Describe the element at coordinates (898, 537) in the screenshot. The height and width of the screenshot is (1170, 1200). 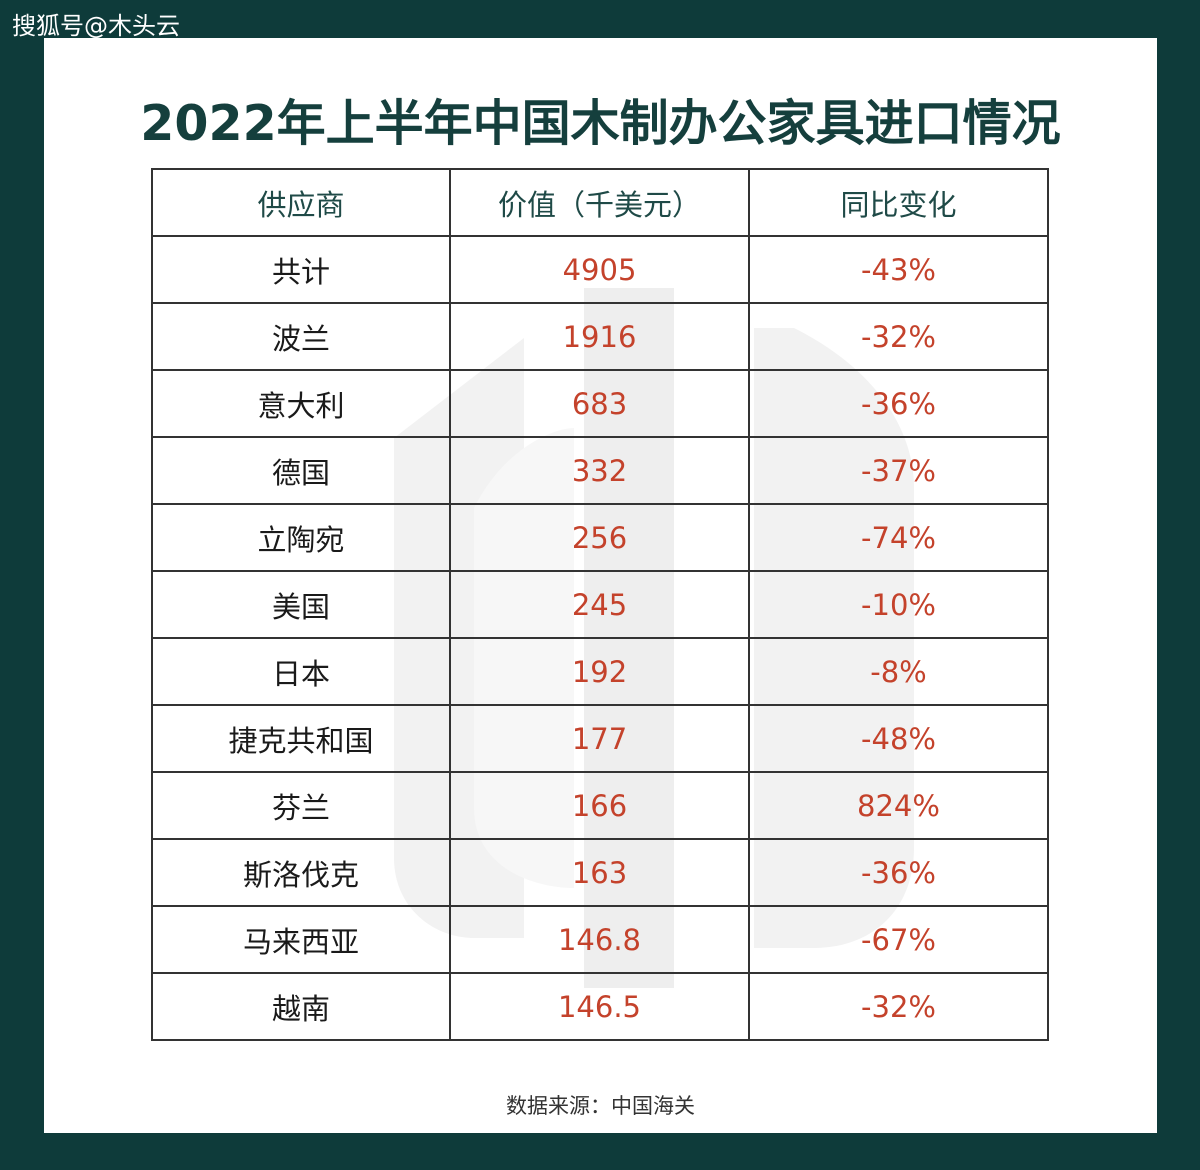
I see `change-cell: -74%` at that location.